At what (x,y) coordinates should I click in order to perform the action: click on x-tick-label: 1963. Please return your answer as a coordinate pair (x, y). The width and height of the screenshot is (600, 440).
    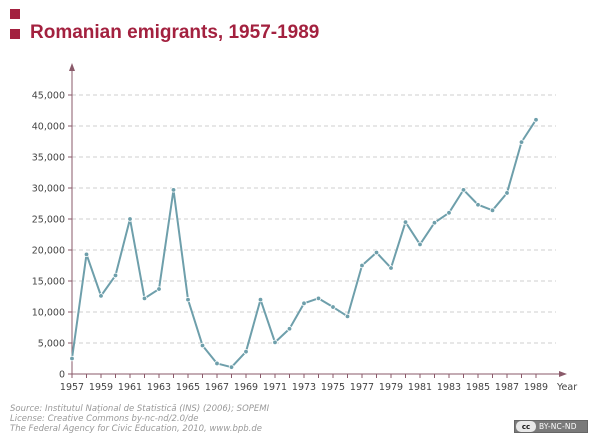
    Looking at the image, I should click on (159, 387).